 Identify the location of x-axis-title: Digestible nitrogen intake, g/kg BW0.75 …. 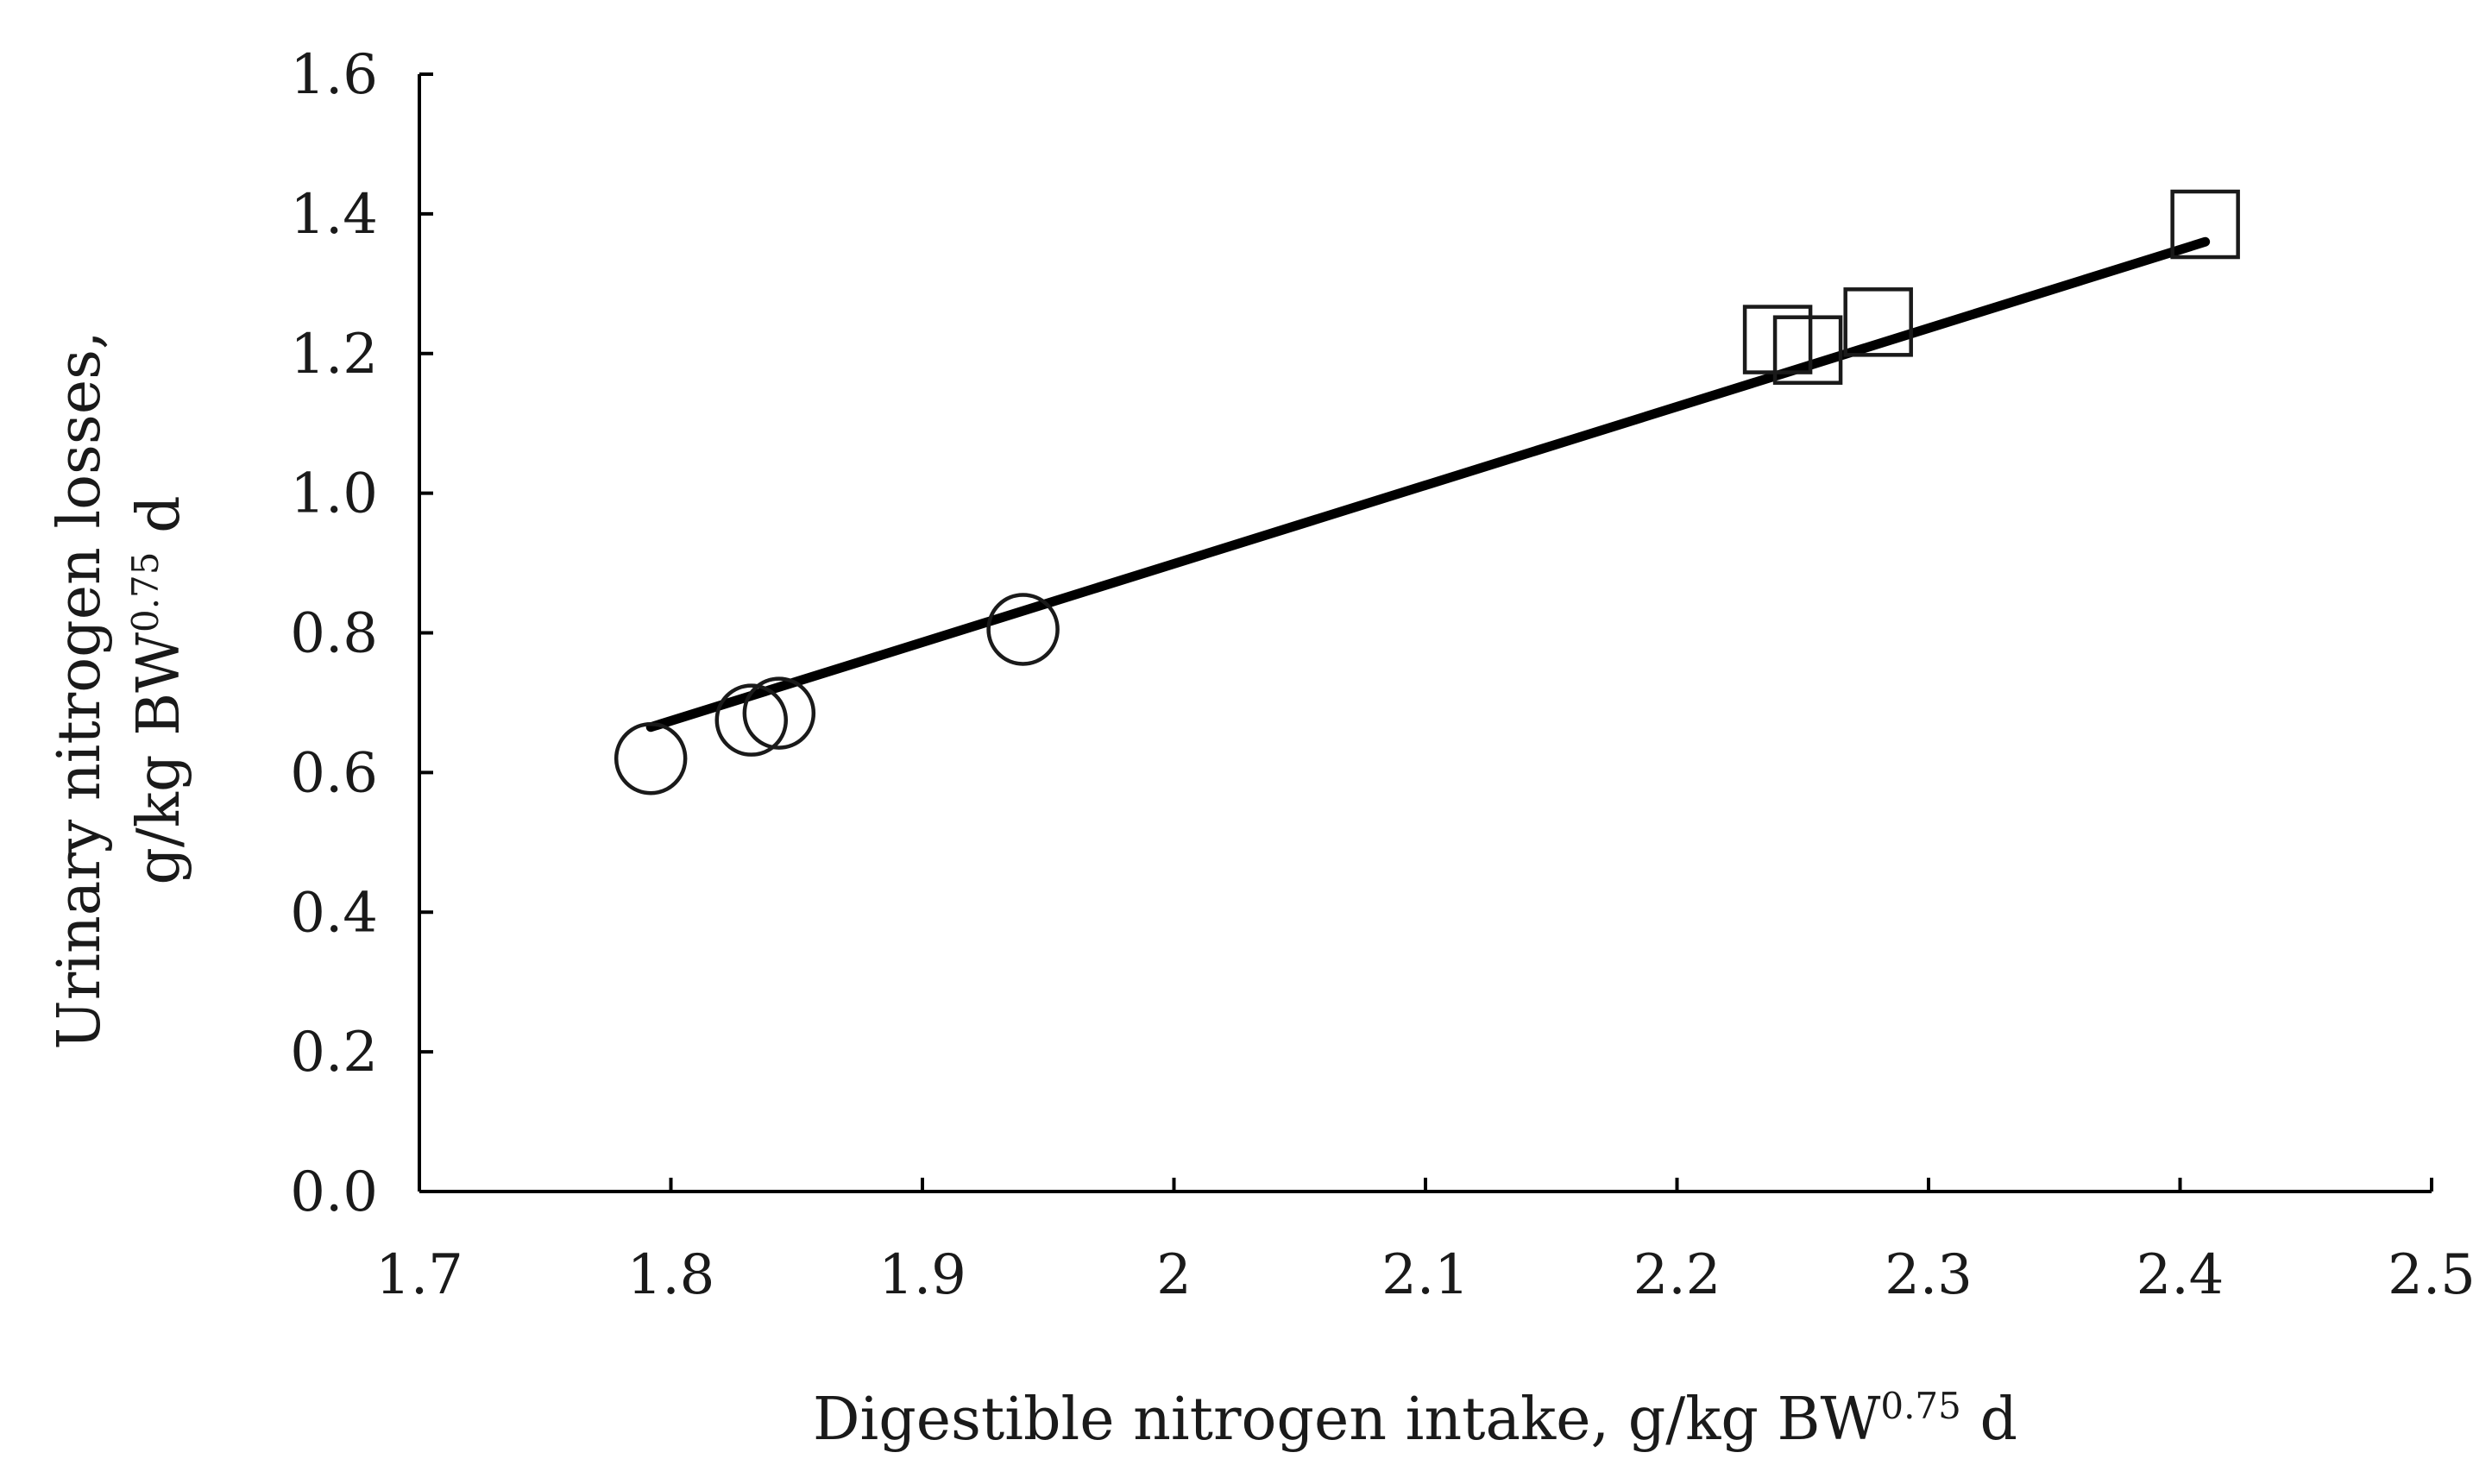
(1415, 1419).